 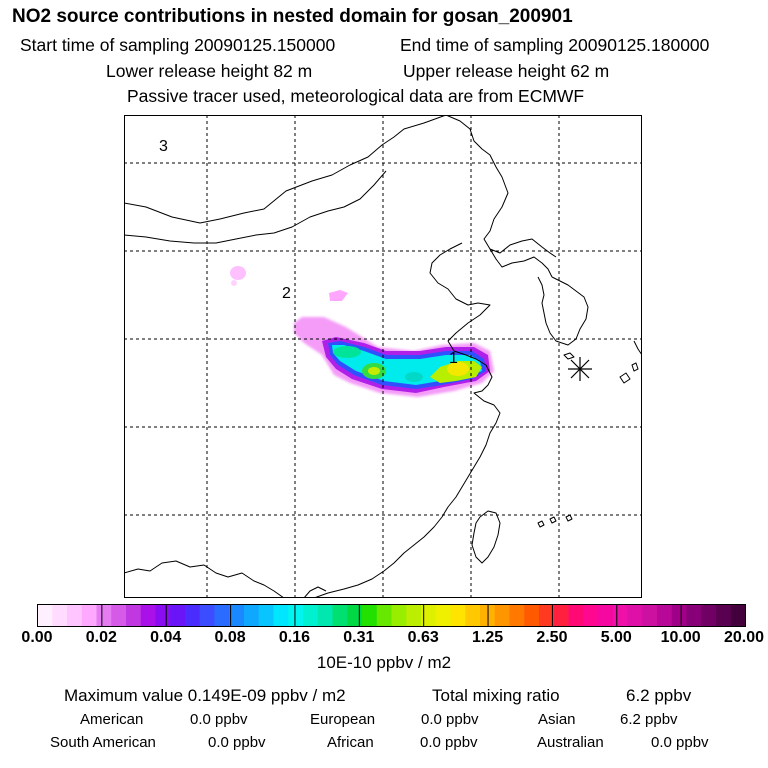 What do you see at coordinates (486, 537) in the screenshot?
I see `taiwan-outline` at bounding box center [486, 537].